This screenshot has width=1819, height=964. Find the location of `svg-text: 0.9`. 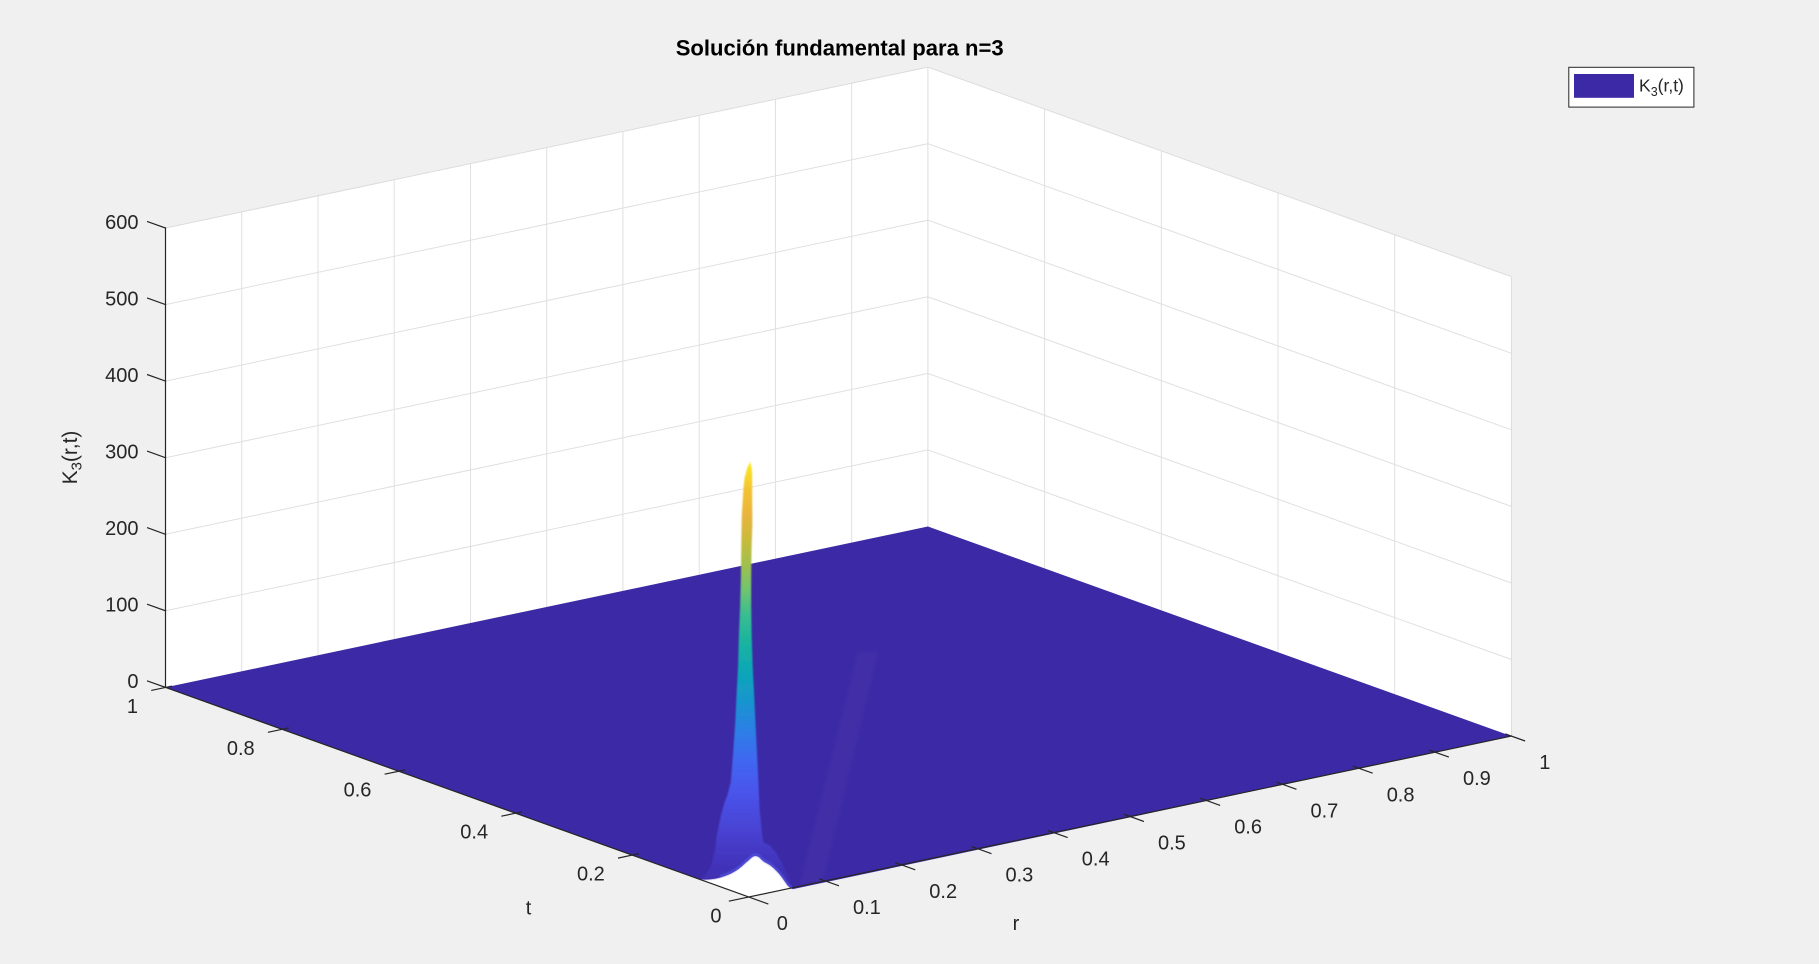

svg-text: 0.9 is located at coordinates (1477, 779).